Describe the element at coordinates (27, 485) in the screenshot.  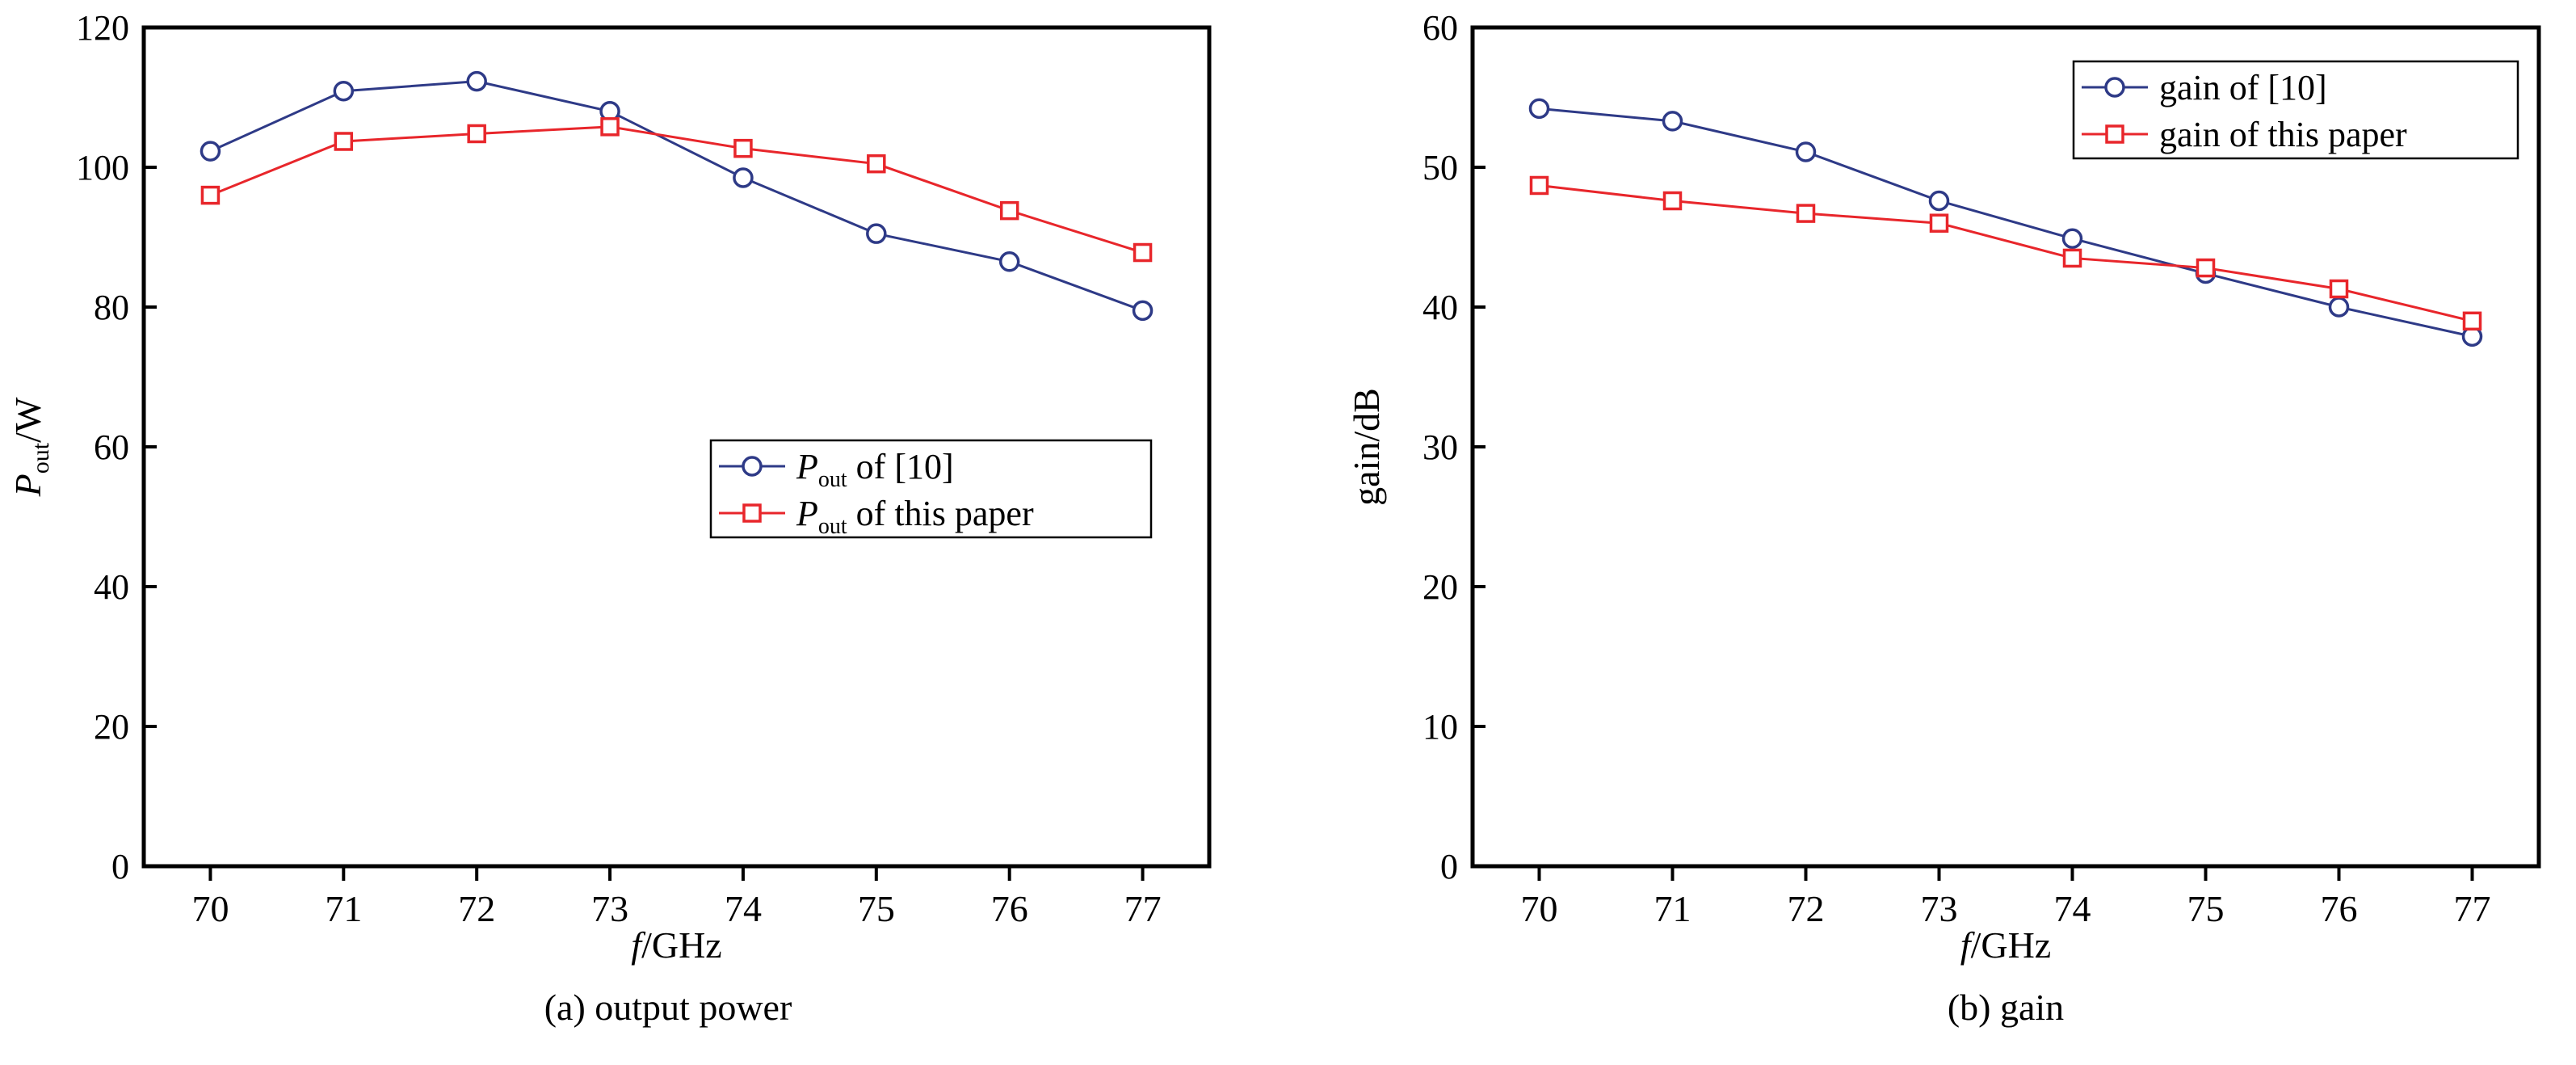
I see `y-axis-label-main: P` at that location.